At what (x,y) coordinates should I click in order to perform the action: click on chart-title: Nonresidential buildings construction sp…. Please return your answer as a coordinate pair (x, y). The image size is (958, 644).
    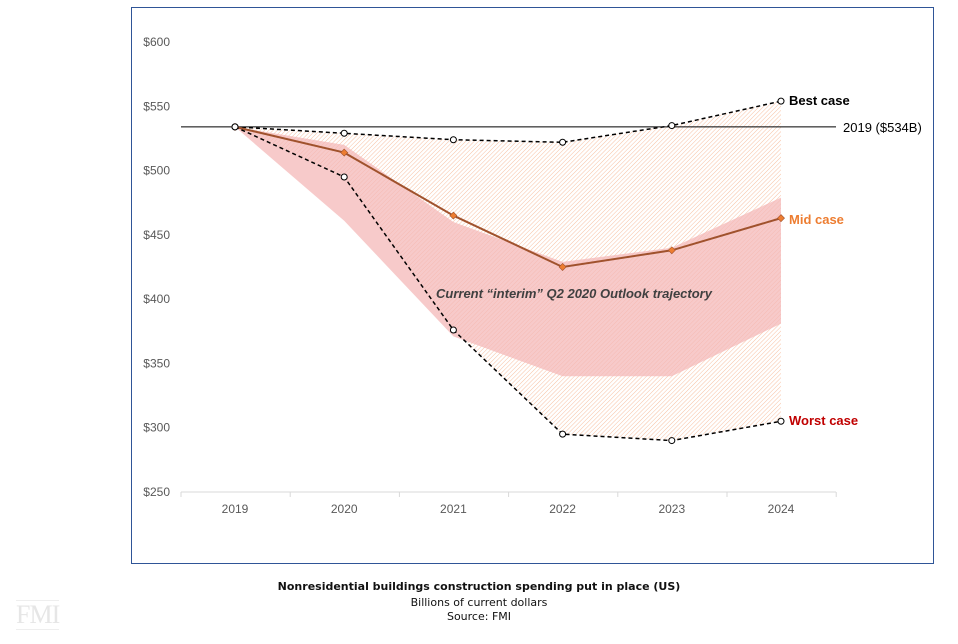
    Looking at the image, I should click on (479, 586).